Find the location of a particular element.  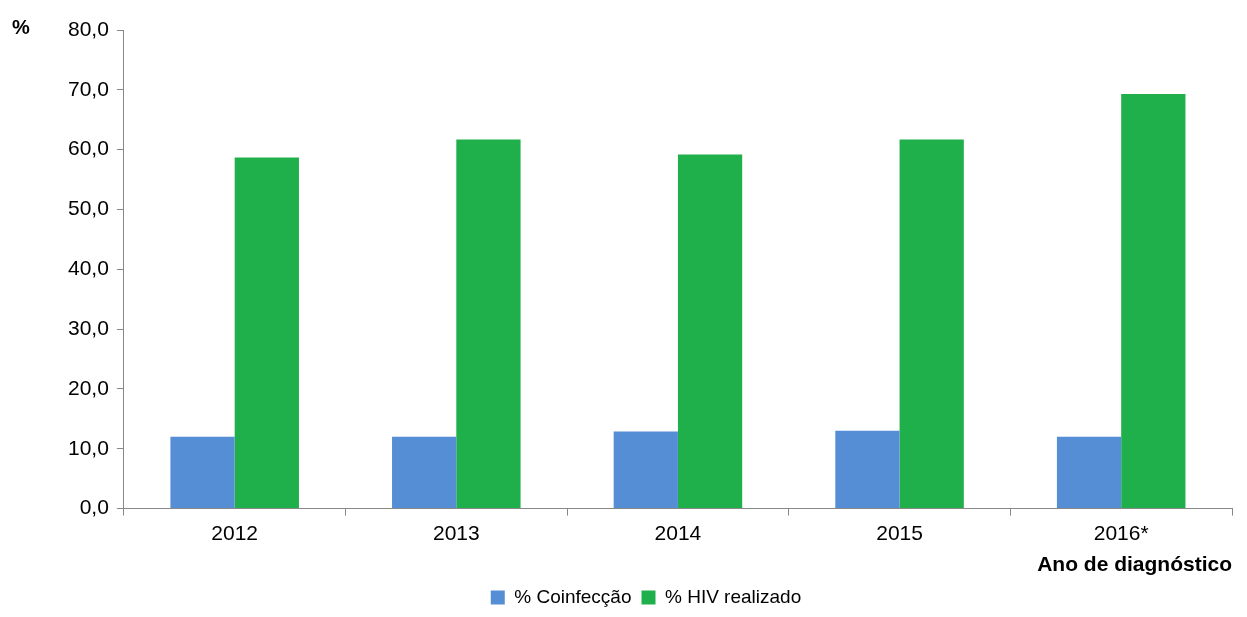

x-tick-label: 2012 is located at coordinates (235, 532).